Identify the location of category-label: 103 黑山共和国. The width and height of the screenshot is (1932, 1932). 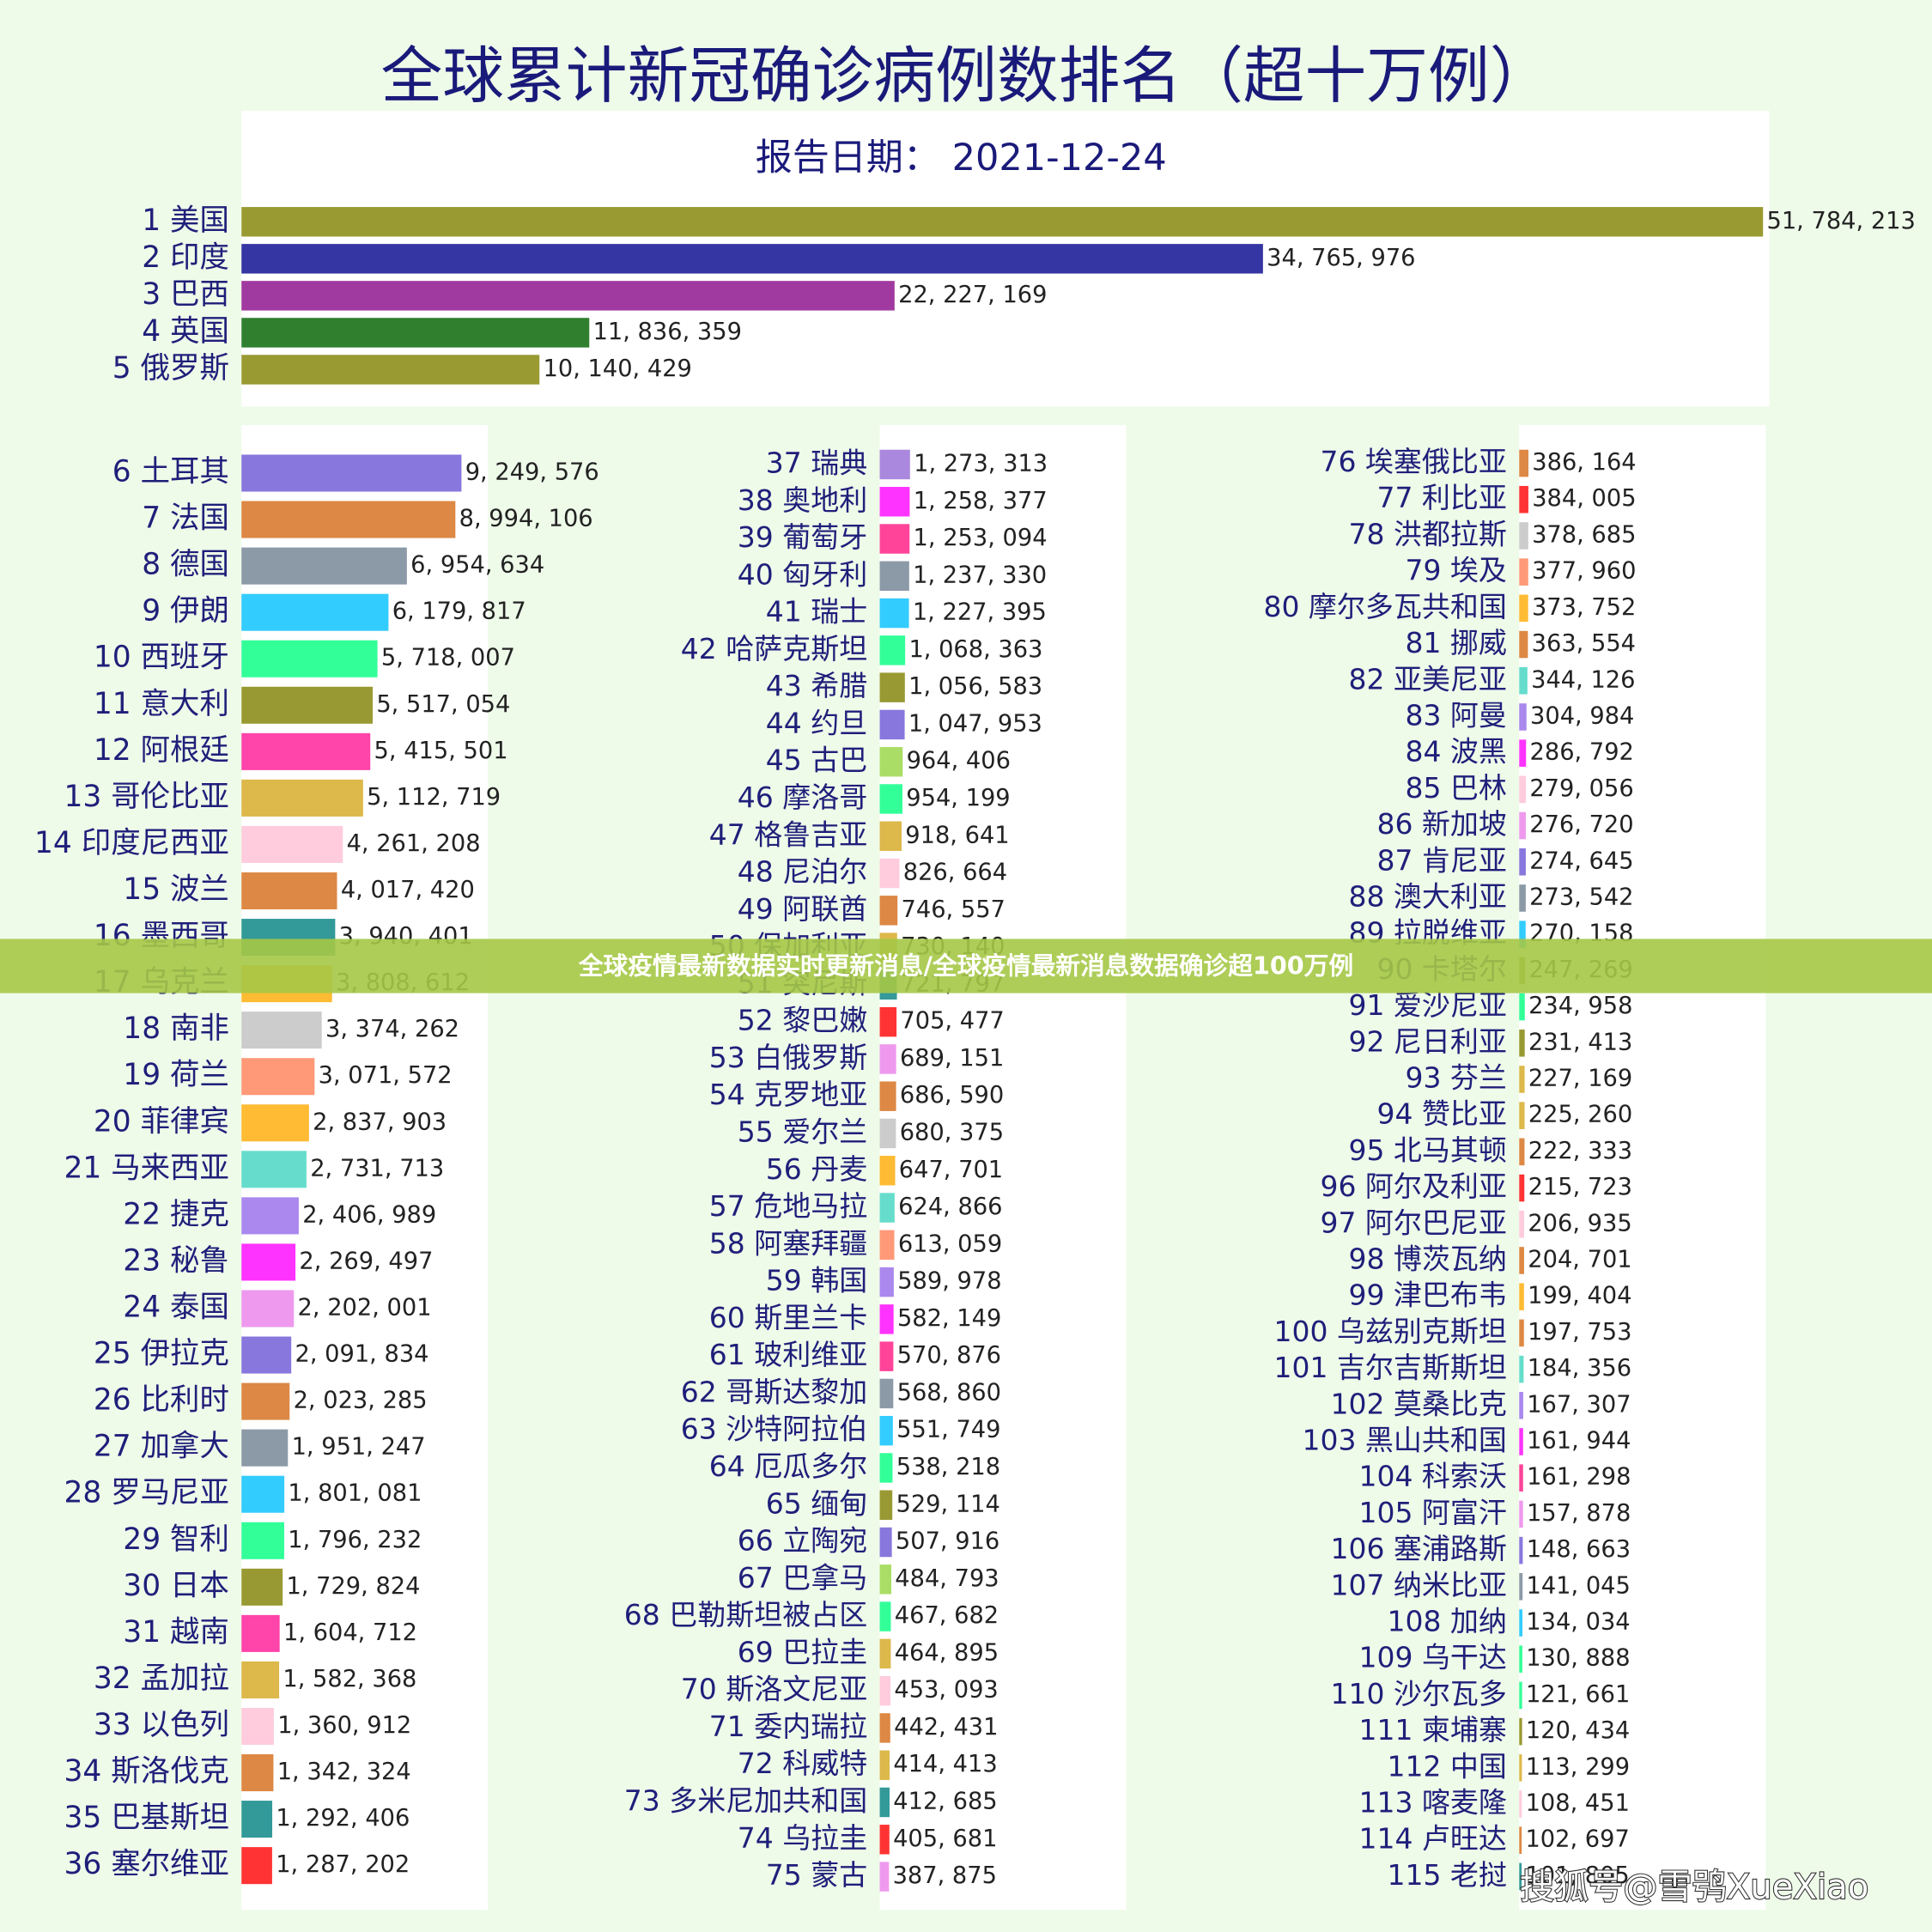
(1404, 1440).